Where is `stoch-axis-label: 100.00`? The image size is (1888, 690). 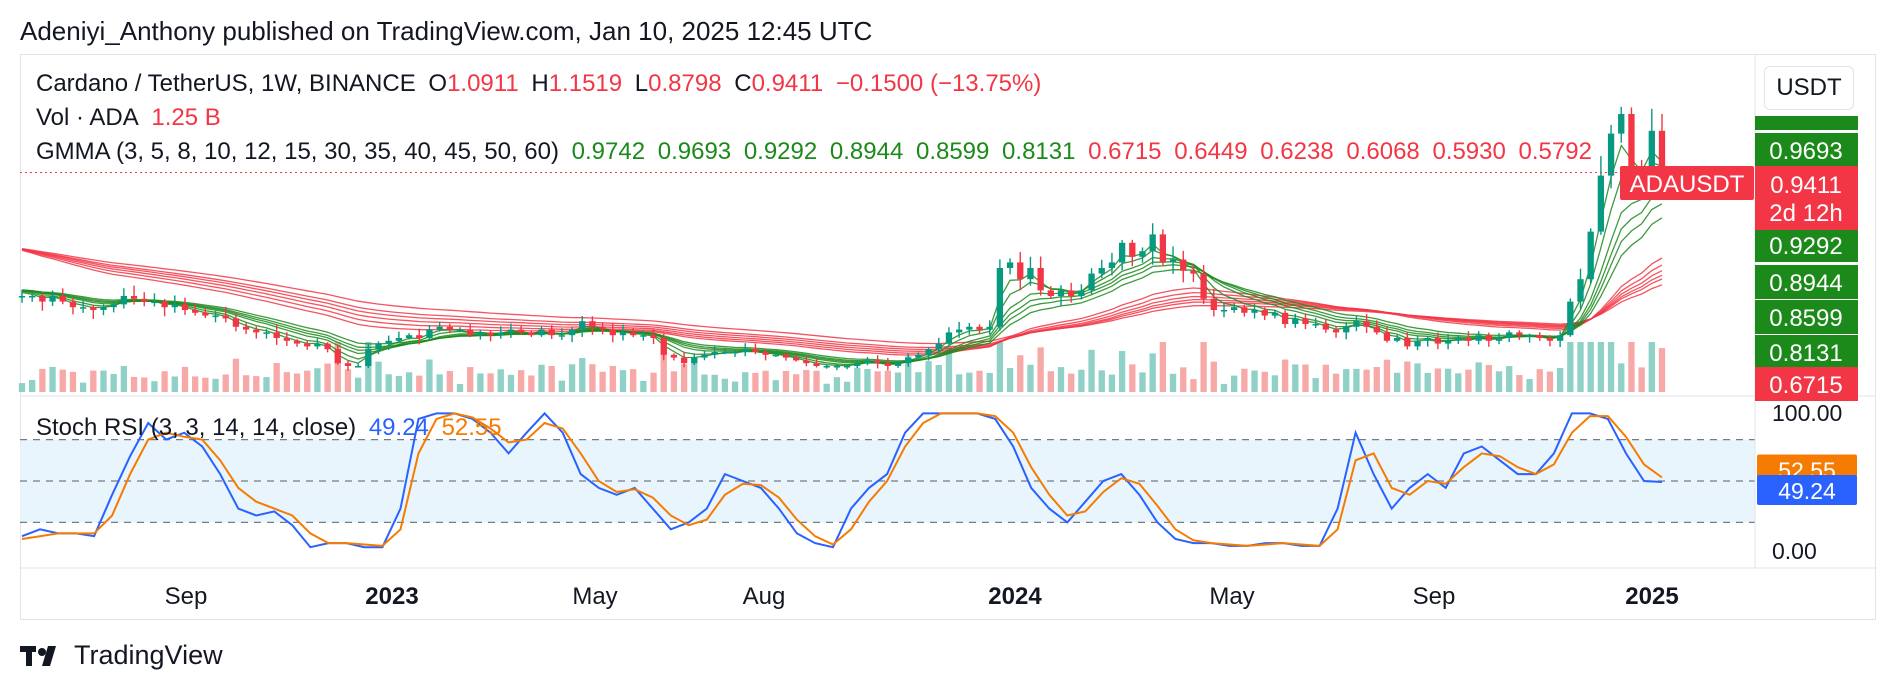 stoch-axis-label: 100.00 is located at coordinates (1807, 413).